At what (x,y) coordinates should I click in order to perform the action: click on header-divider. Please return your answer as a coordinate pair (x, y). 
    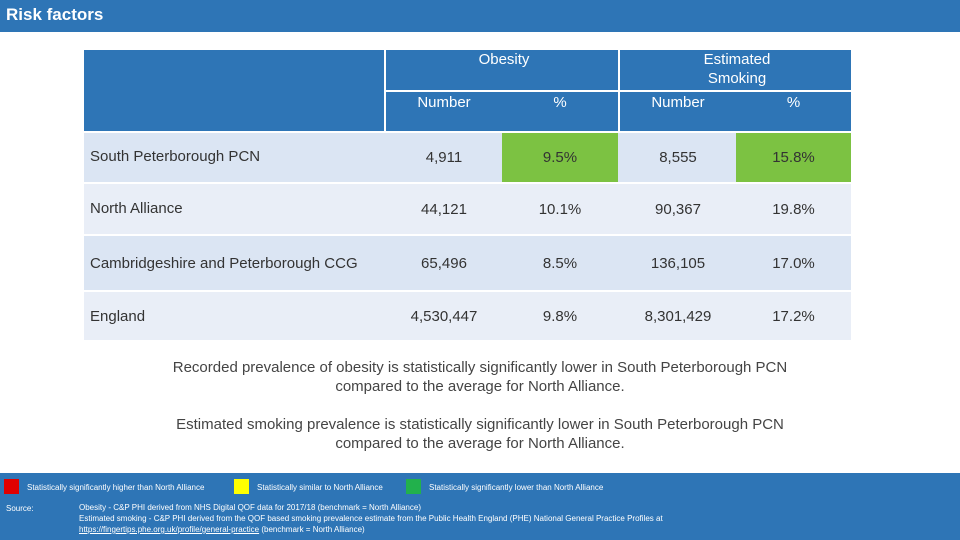
    Looking at the image, I should click on (618, 91).